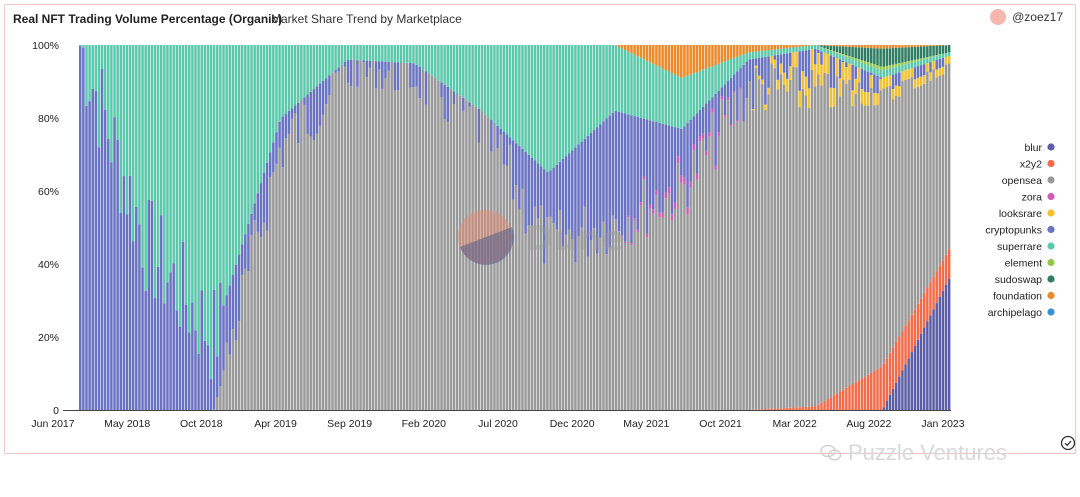 This screenshot has height=497, width=1080. What do you see at coordinates (1051, 180) in the screenshot?
I see `legend-swatch-opensea` at bounding box center [1051, 180].